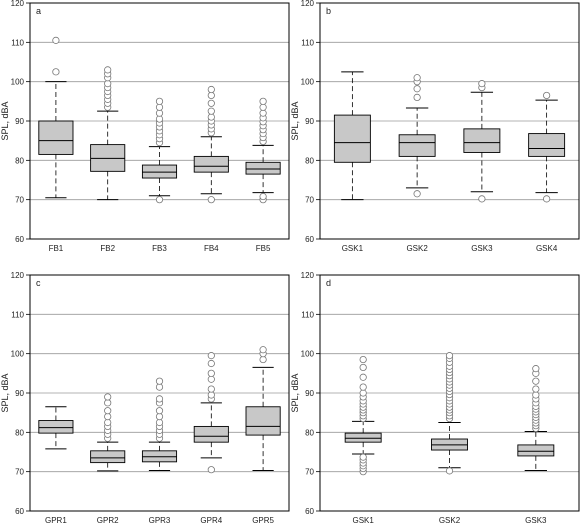 This screenshot has width=580, height=526. Describe the element at coordinates (547, 248) in the screenshot. I see `x-category-label: GSK4` at that location.